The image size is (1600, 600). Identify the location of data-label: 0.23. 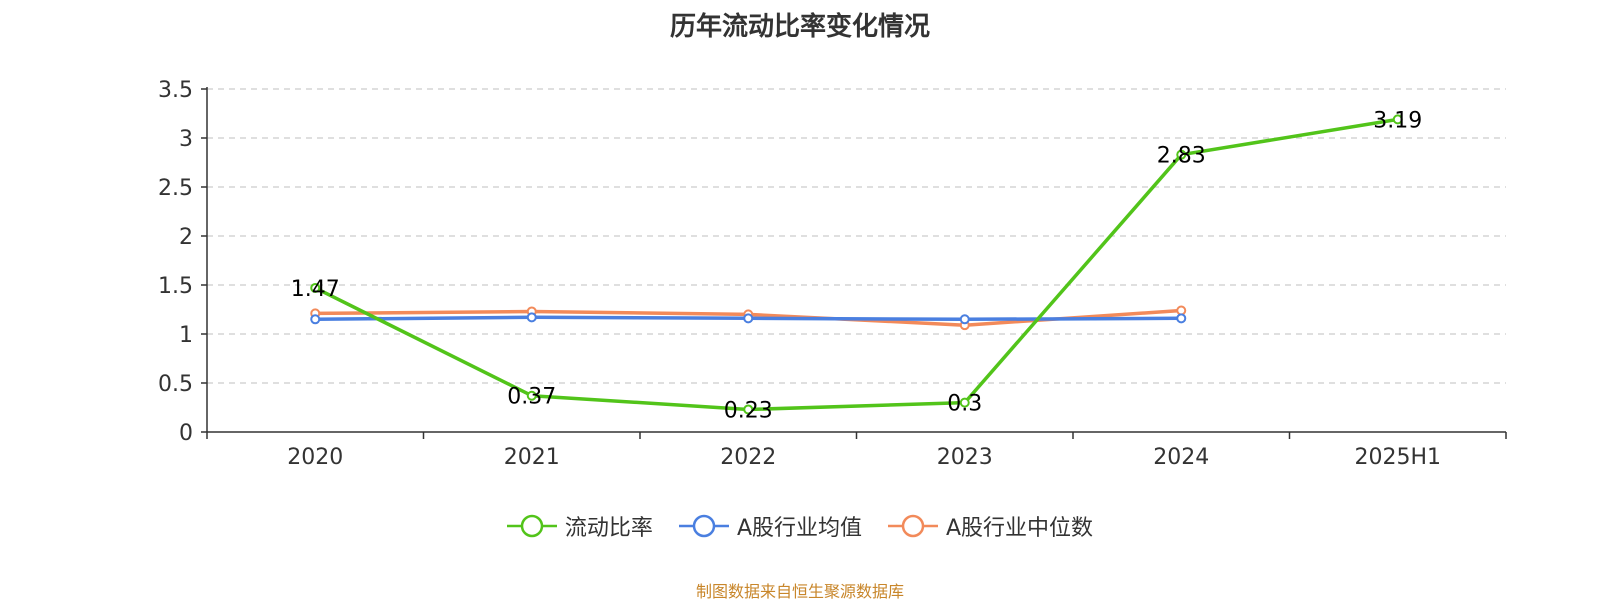
(748, 410).